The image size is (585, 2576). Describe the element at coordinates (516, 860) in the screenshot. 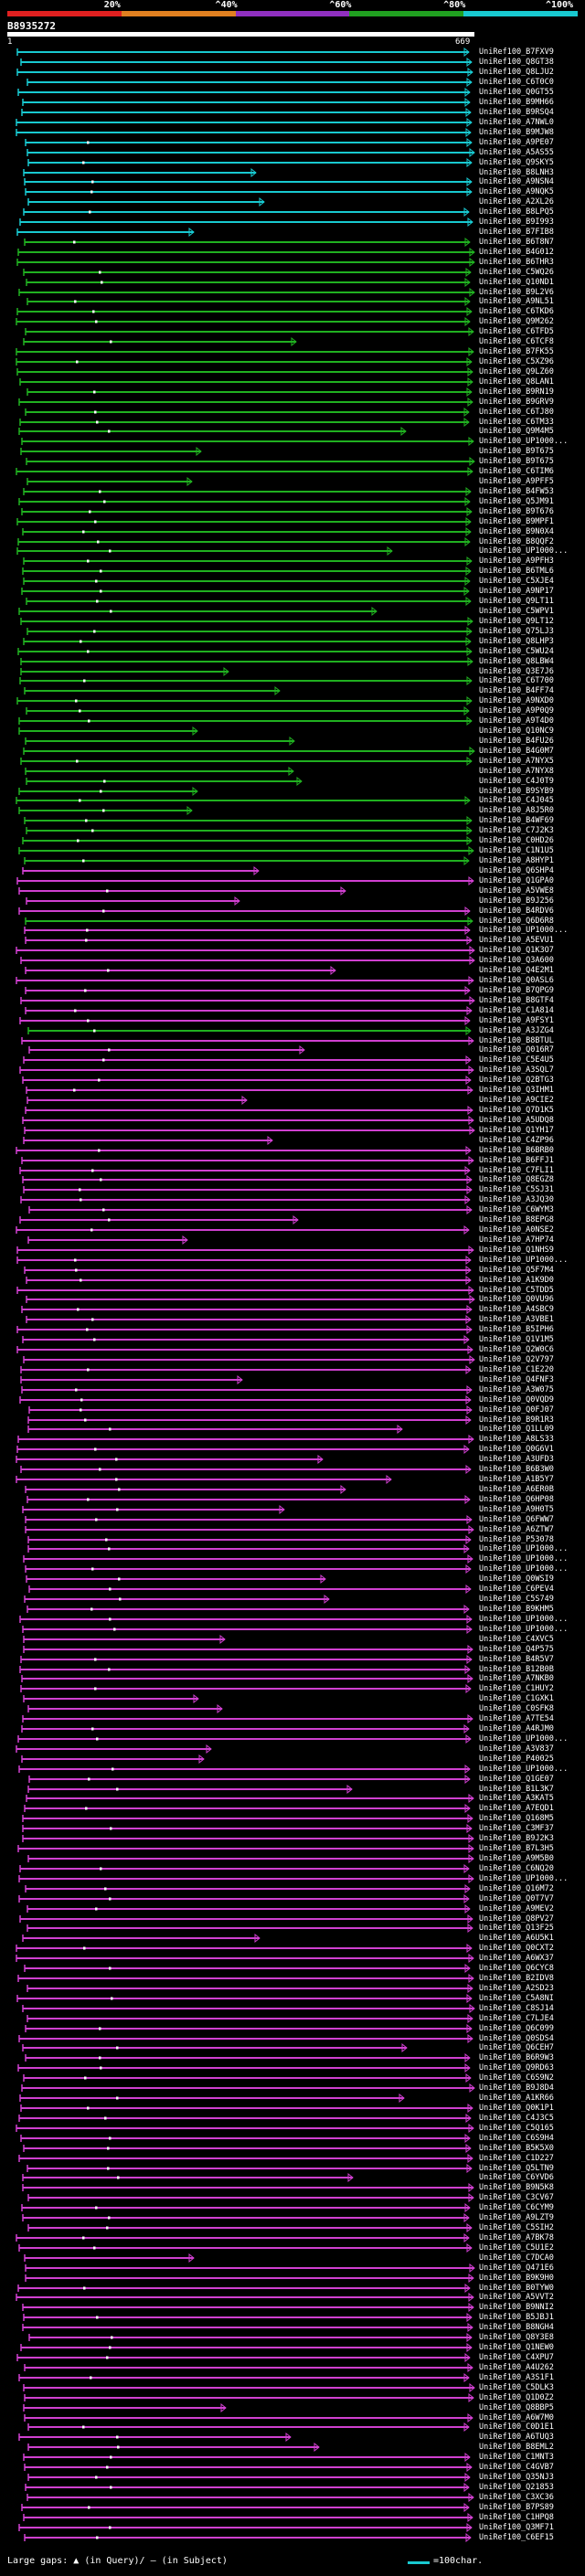

I see `hit-label-link: UniRef100_A8HYP1` at that location.